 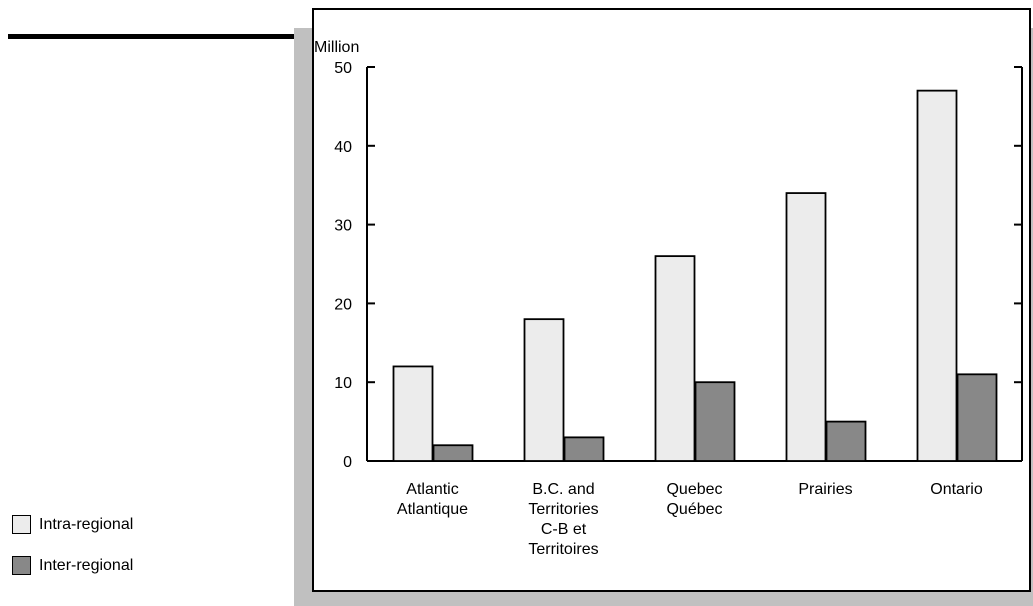 What do you see at coordinates (563, 519) in the screenshot?
I see `x-tick-label-b-c-and: B.C. and Territories C-B et Territoires` at bounding box center [563, 519].